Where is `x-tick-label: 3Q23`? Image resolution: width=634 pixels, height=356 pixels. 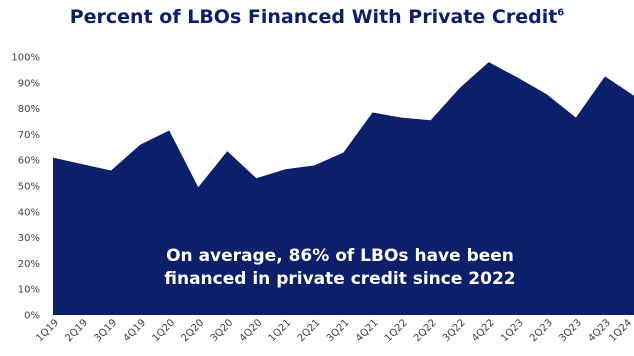 x-tick-label: 3Q23 is located at coordinates (570, 330).